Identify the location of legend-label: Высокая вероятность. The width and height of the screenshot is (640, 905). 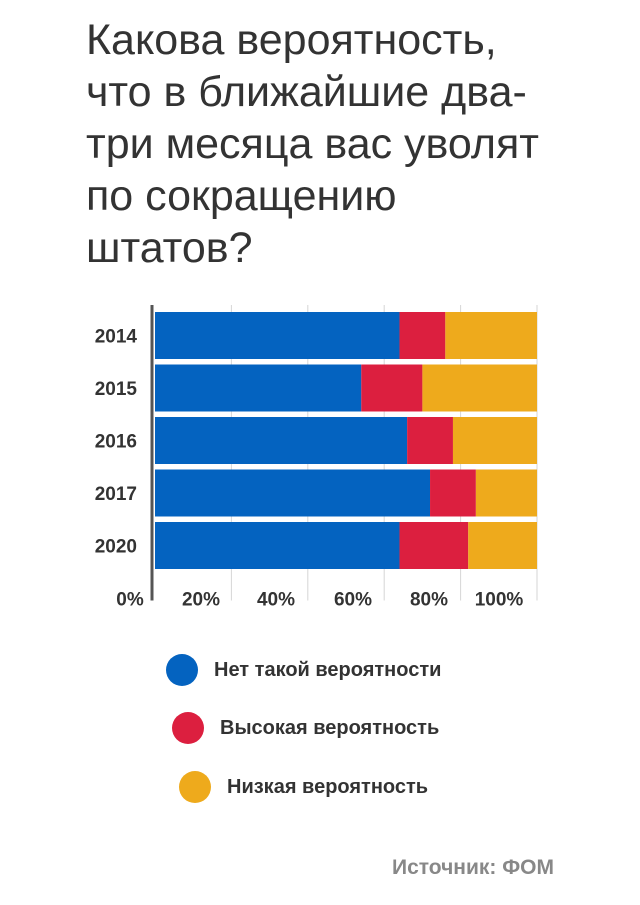
(330, 727).